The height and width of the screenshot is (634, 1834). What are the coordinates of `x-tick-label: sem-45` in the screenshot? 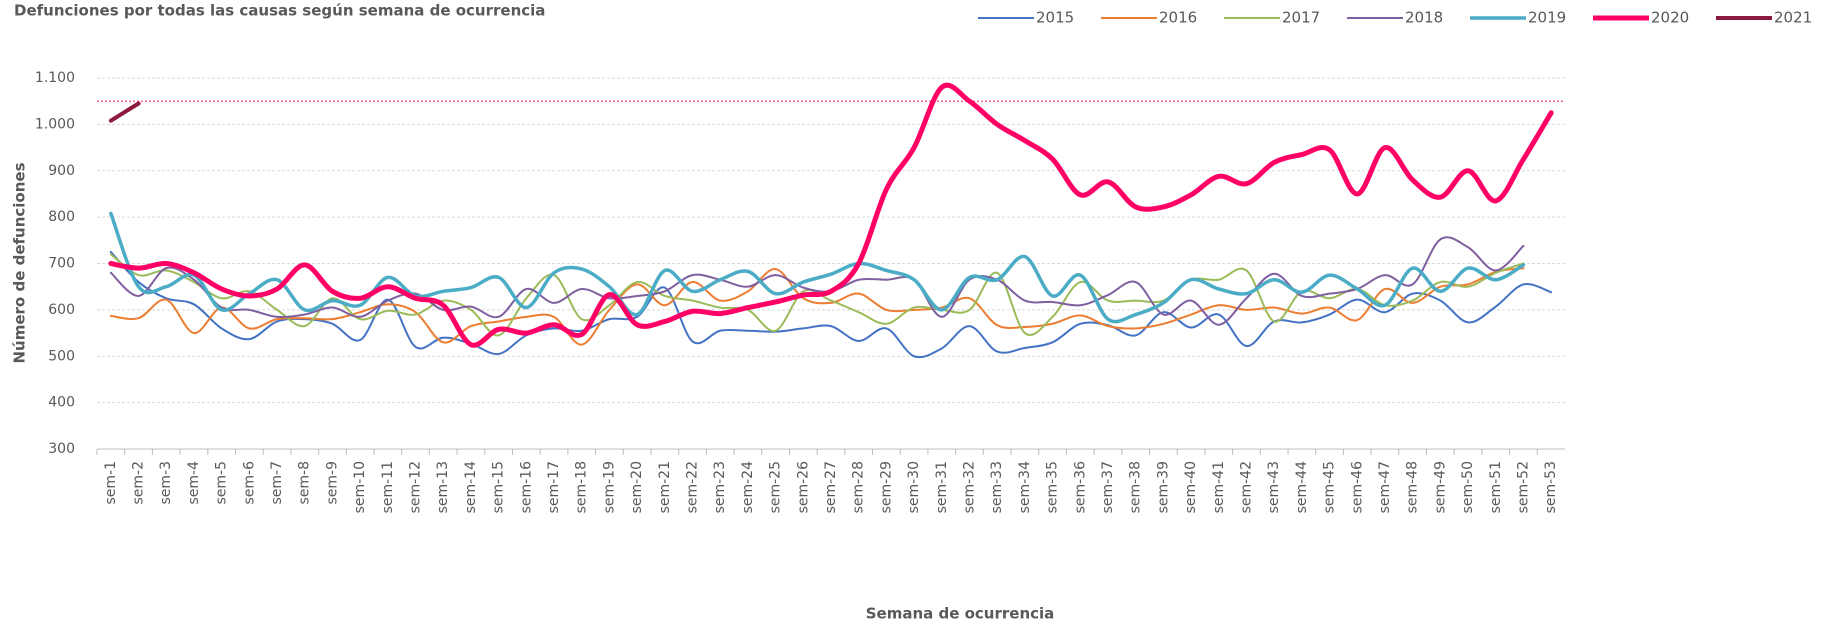 It's located at (1330, 487).